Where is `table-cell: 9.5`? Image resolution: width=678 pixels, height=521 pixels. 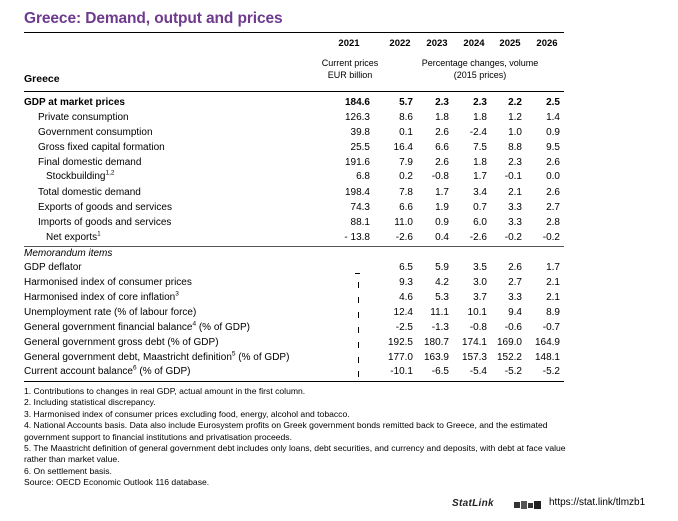 table-cell: 9.5 is located at coordinates (553, 147).